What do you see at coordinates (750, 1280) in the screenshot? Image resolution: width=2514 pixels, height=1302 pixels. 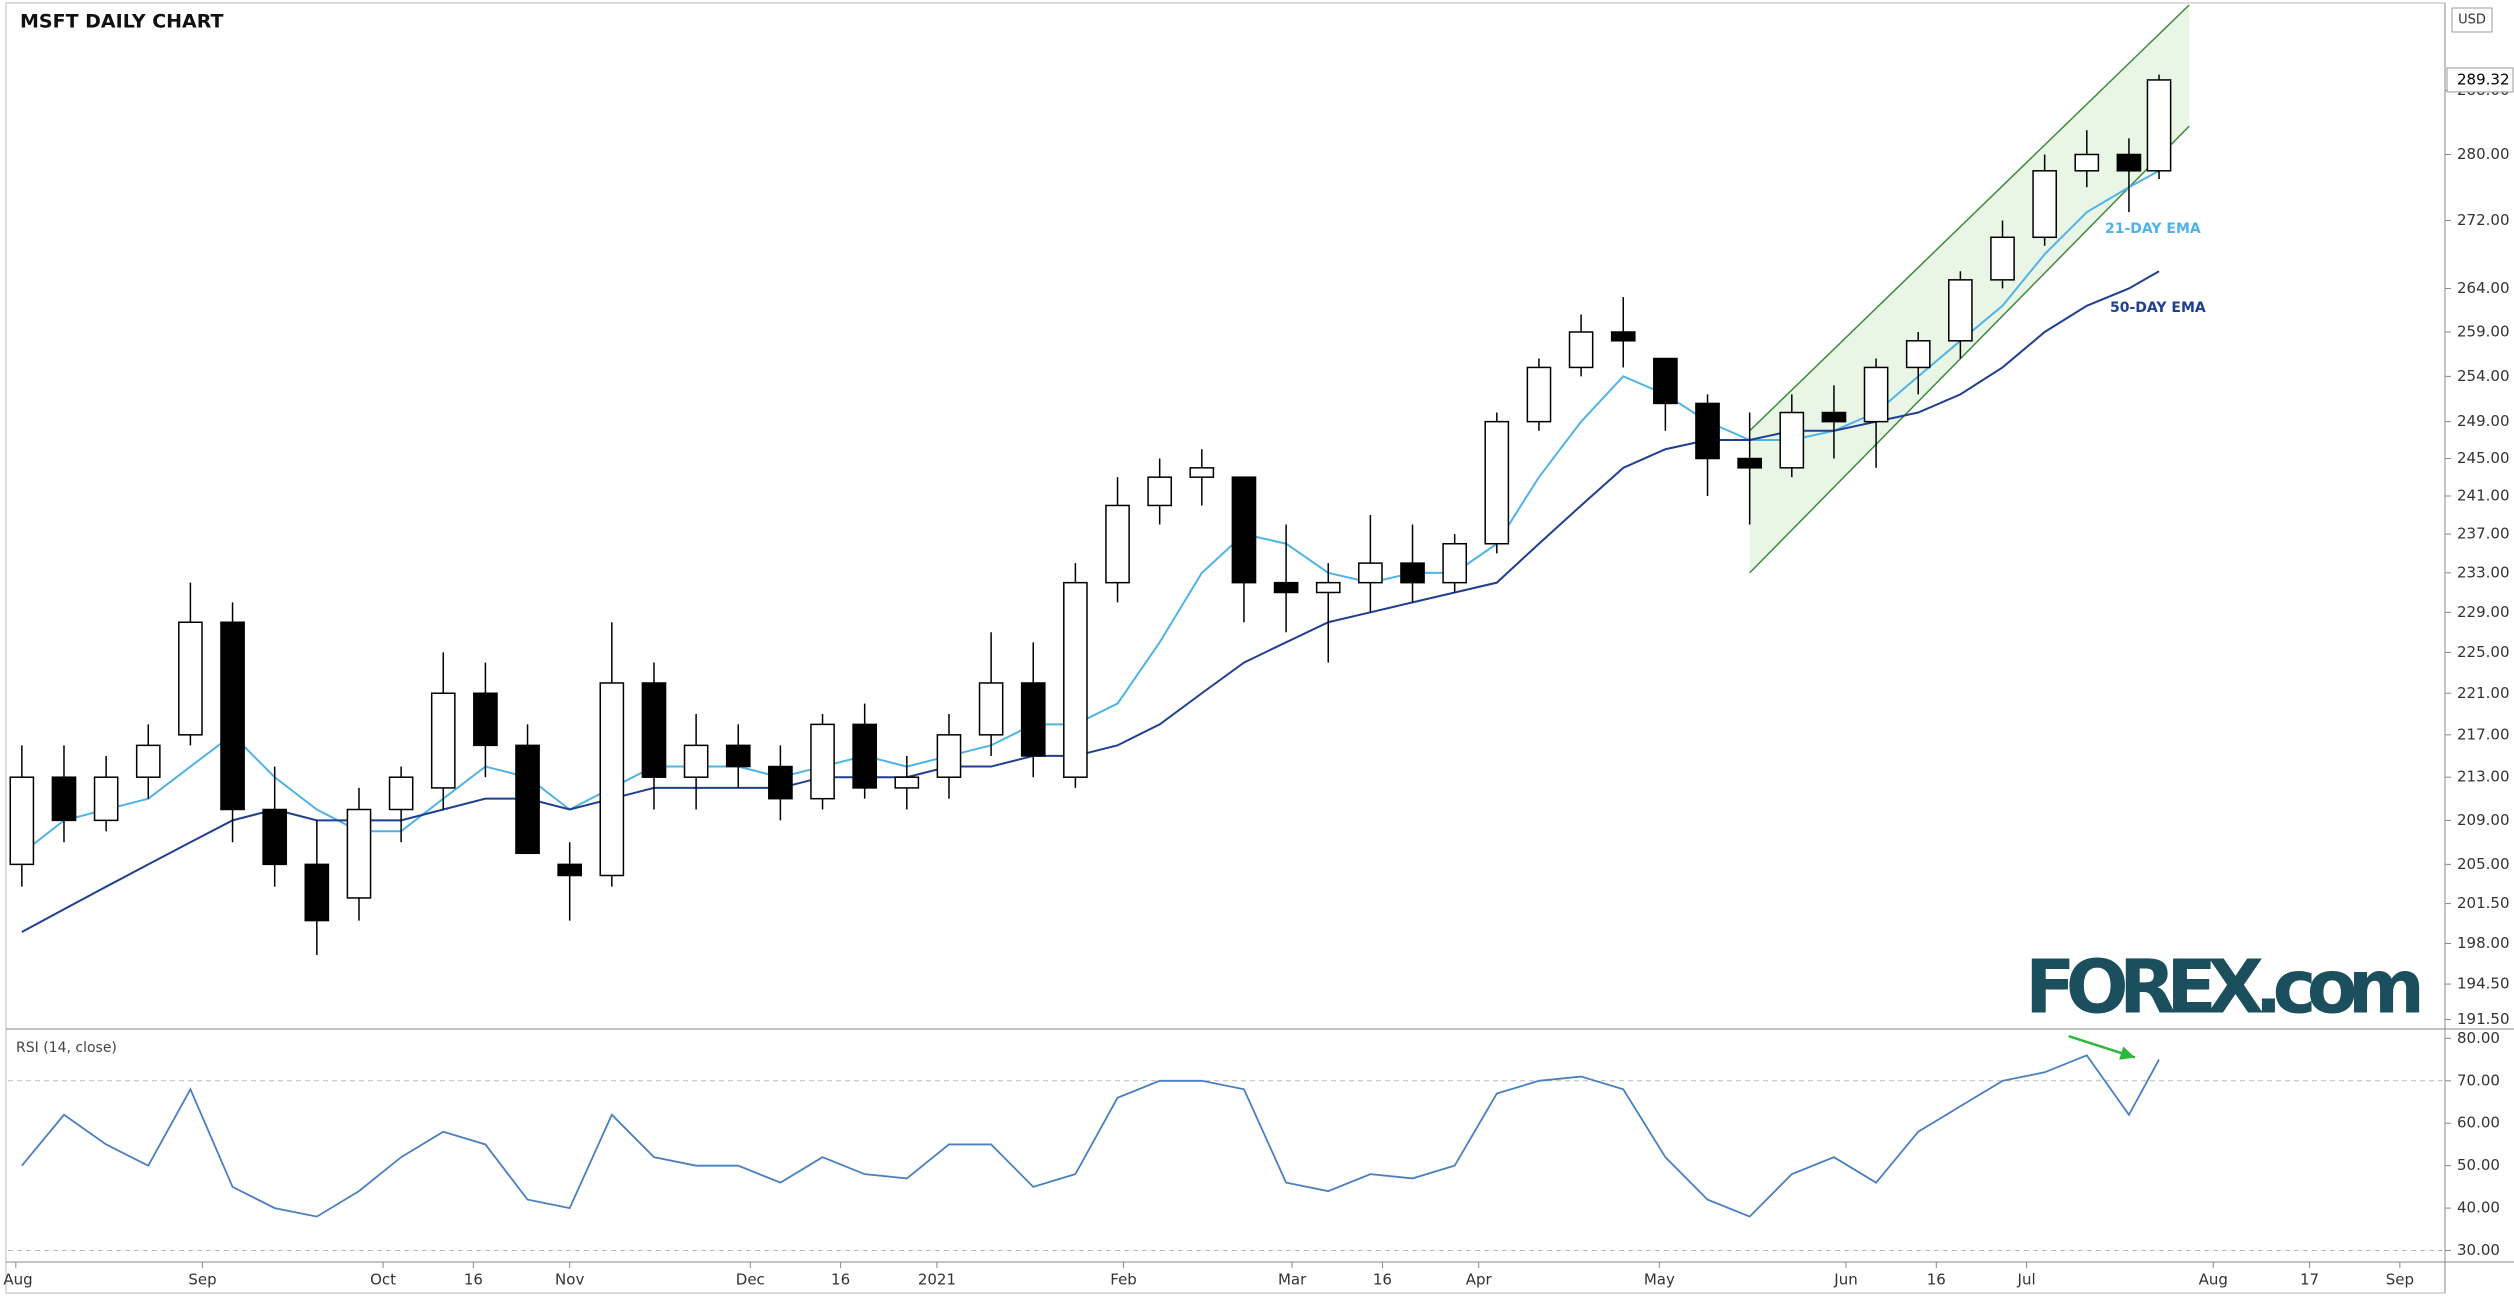 I see `x-tick-label: Dec` at bounding box center [750, 1280].